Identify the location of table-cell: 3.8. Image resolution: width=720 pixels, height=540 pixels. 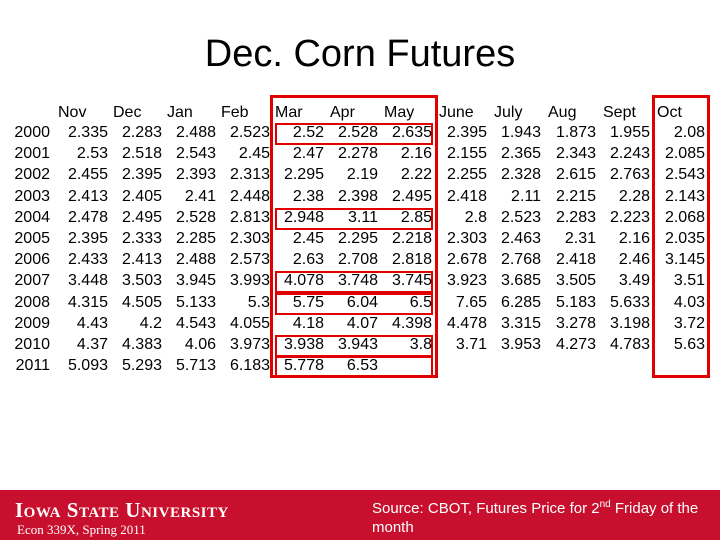
(420, 344).